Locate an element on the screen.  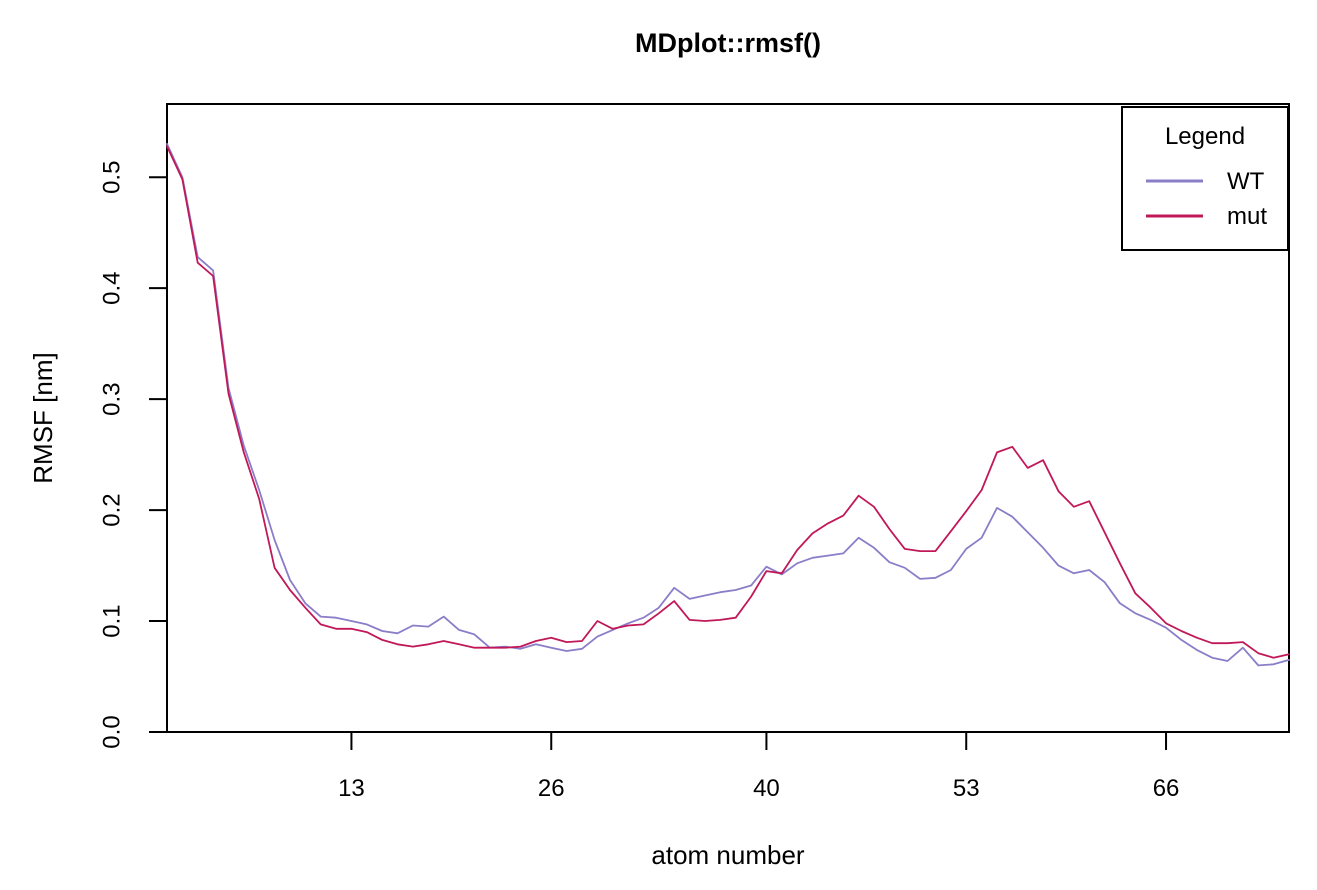
y-tick-label: 0.0 is located at coordinates (112, 731).